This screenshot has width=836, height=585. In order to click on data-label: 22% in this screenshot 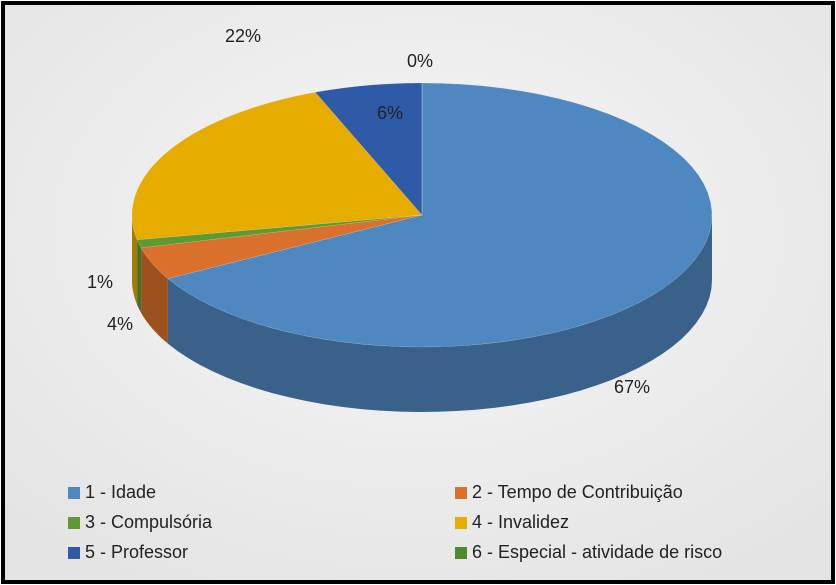, I will do `click(243, 36)`.